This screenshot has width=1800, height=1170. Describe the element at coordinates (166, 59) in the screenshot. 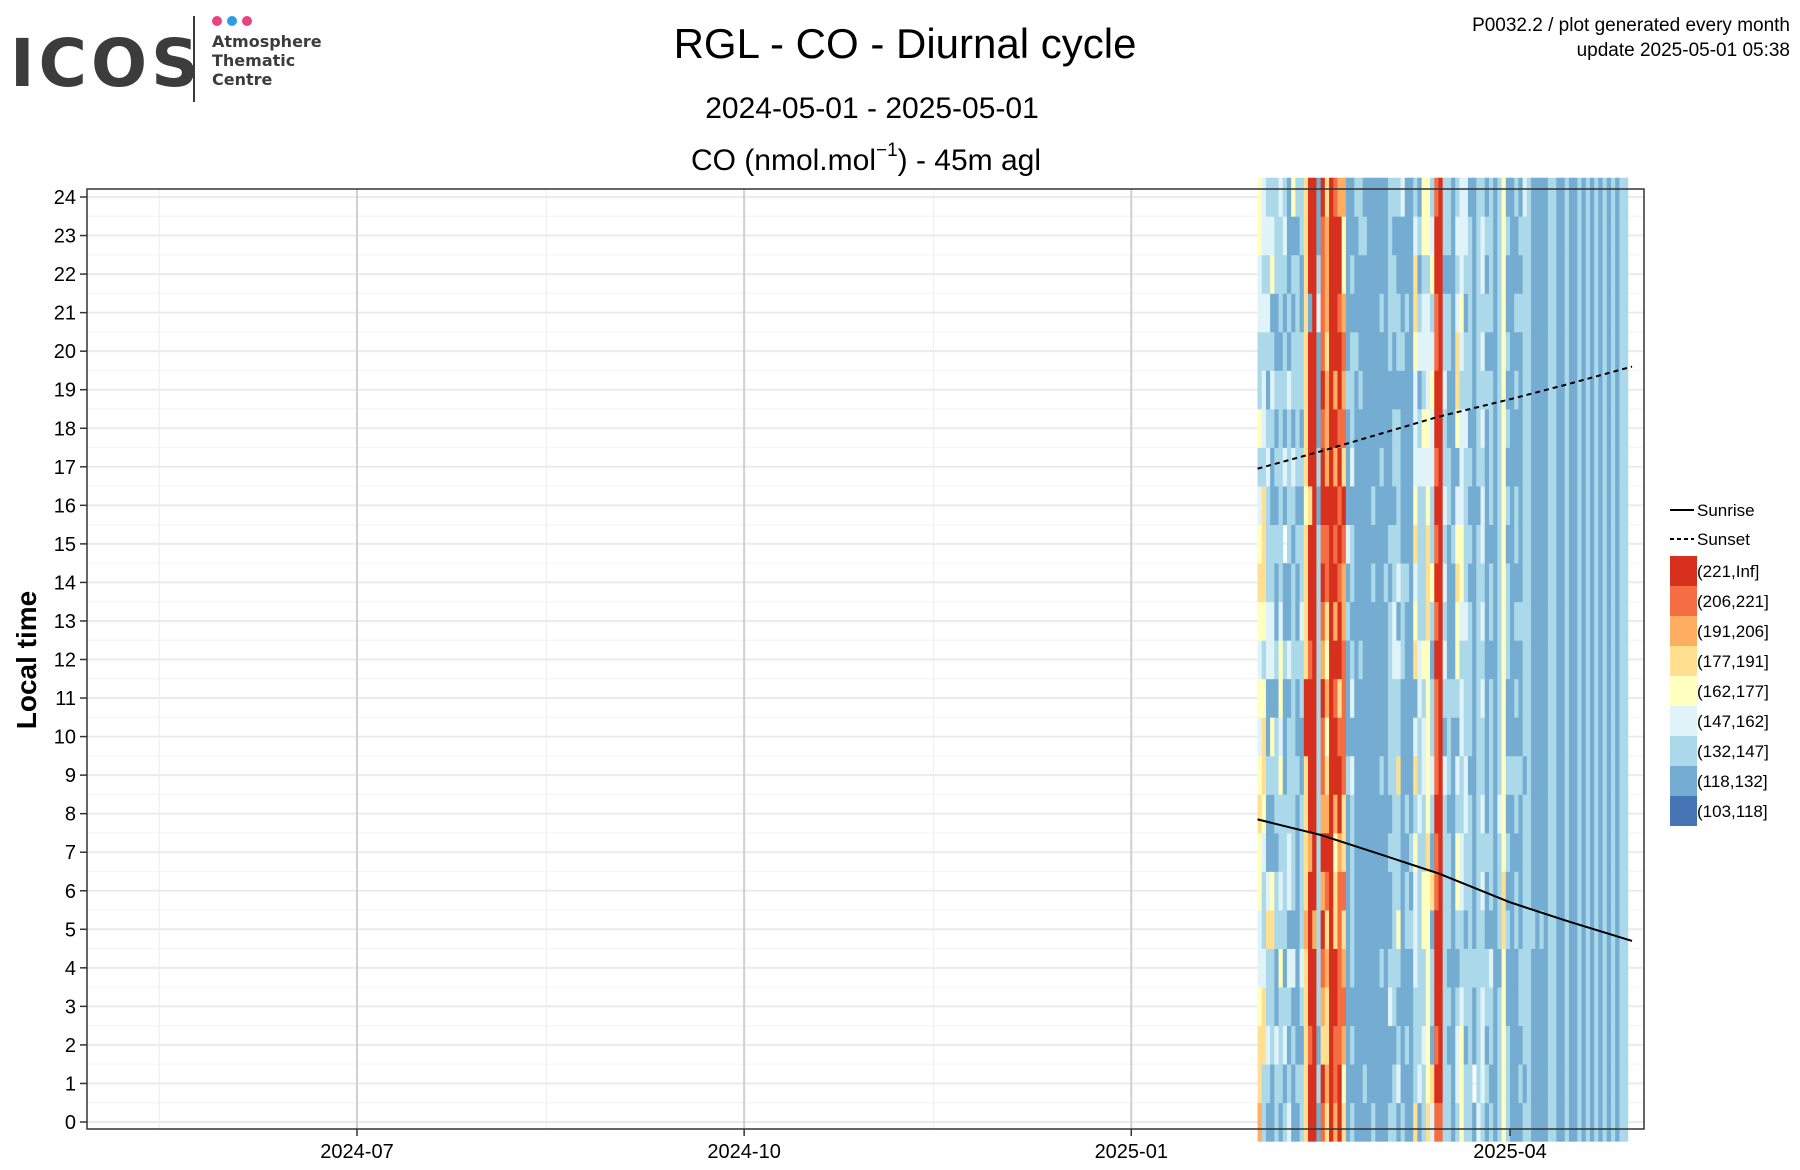

I see `icos-logo: ICOS Atmosphere Thematic Centre` at that location.